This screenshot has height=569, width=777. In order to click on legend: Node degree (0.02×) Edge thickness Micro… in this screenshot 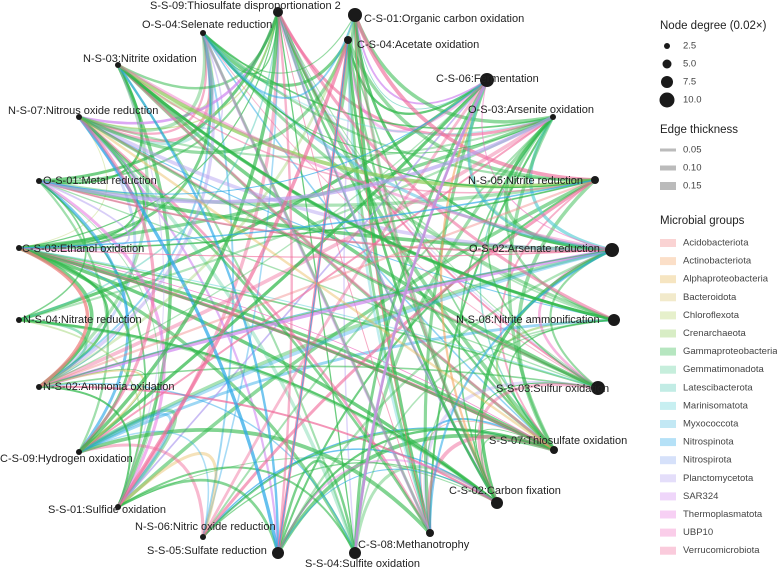, I will do `click(718, 288)`.